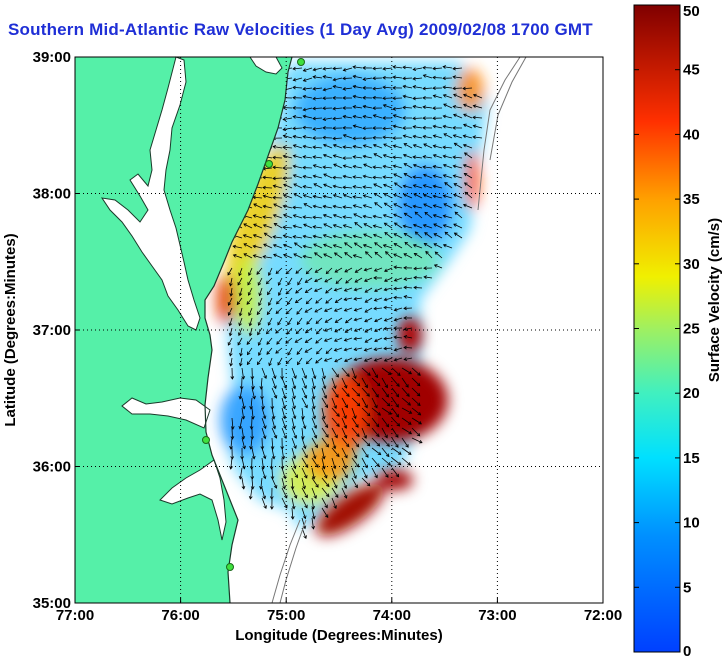 This screenshot has width=724, height=659. Describe the element at coordinates (286, 615) in the screenshot. I see `x-tick-label: 75:00` at that location.